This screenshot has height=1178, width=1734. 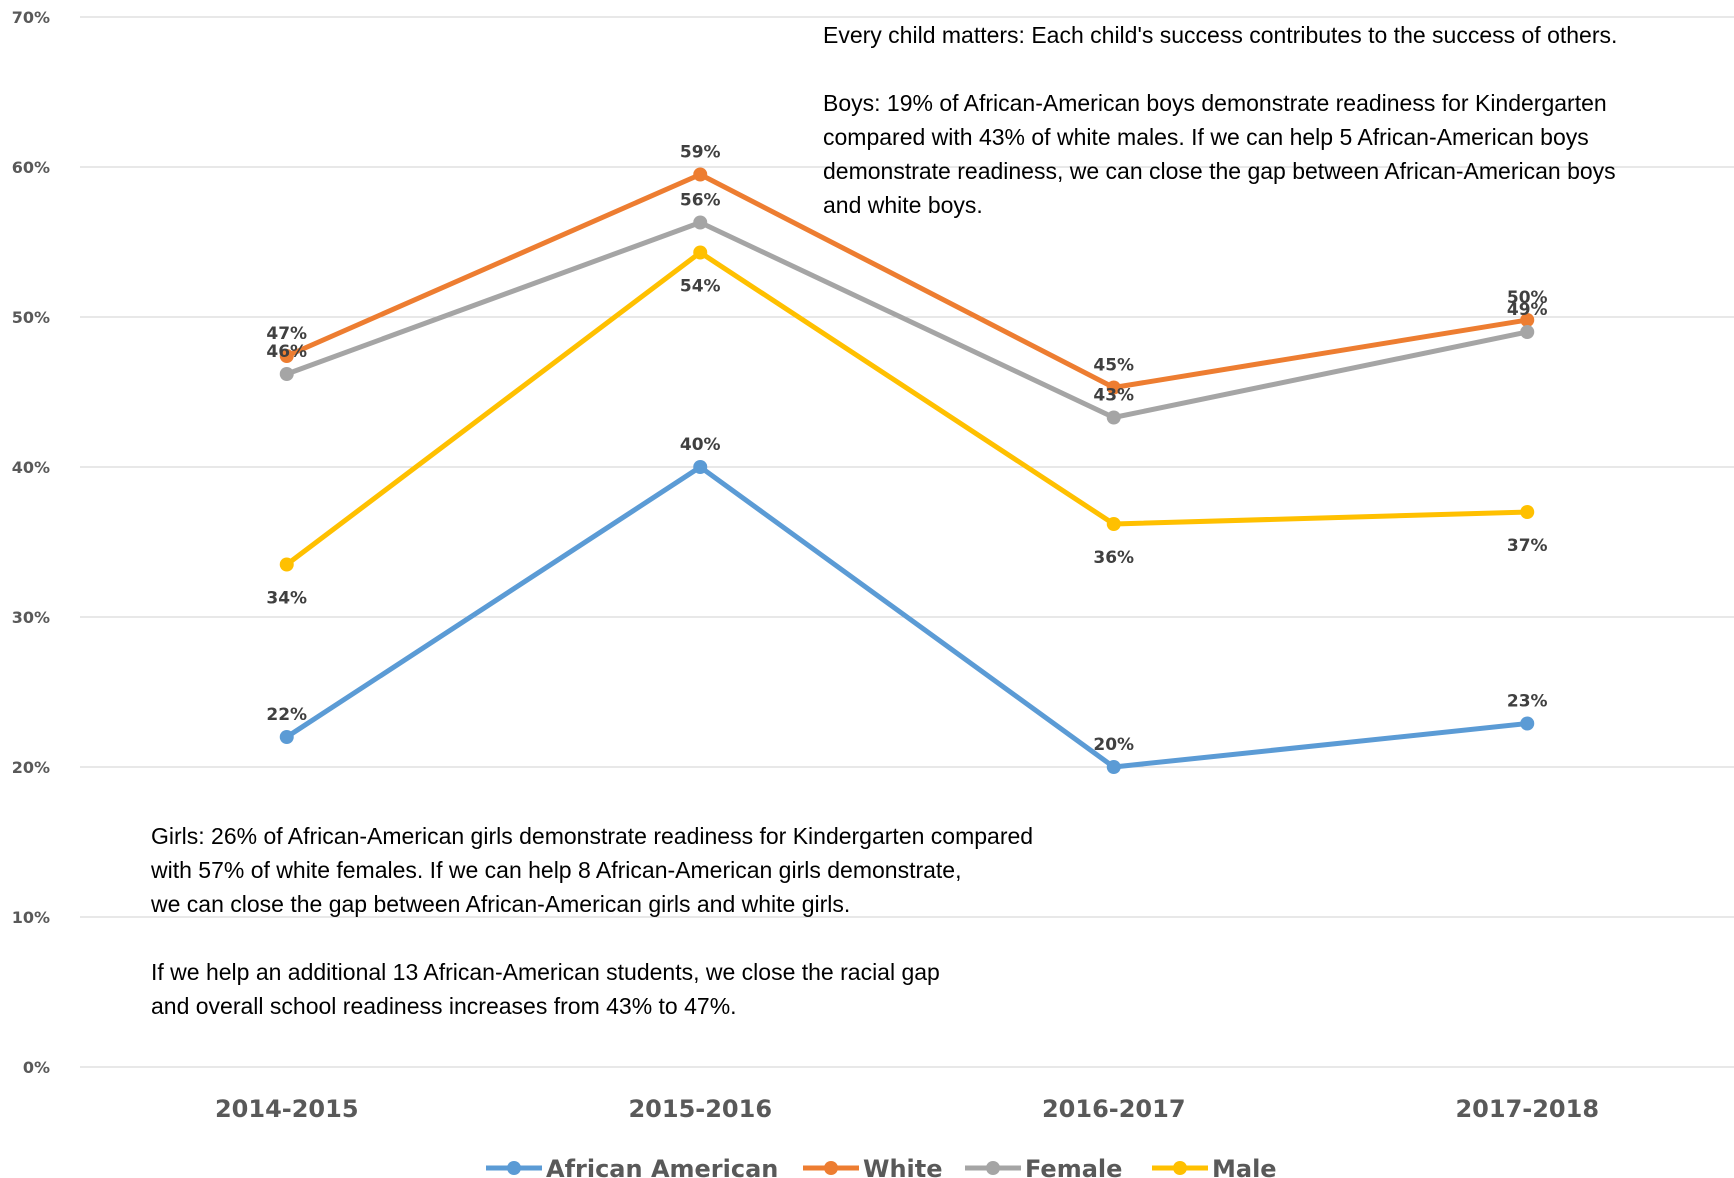 I want to click on y-tick-label: 70%, so click(x=31, y=17).